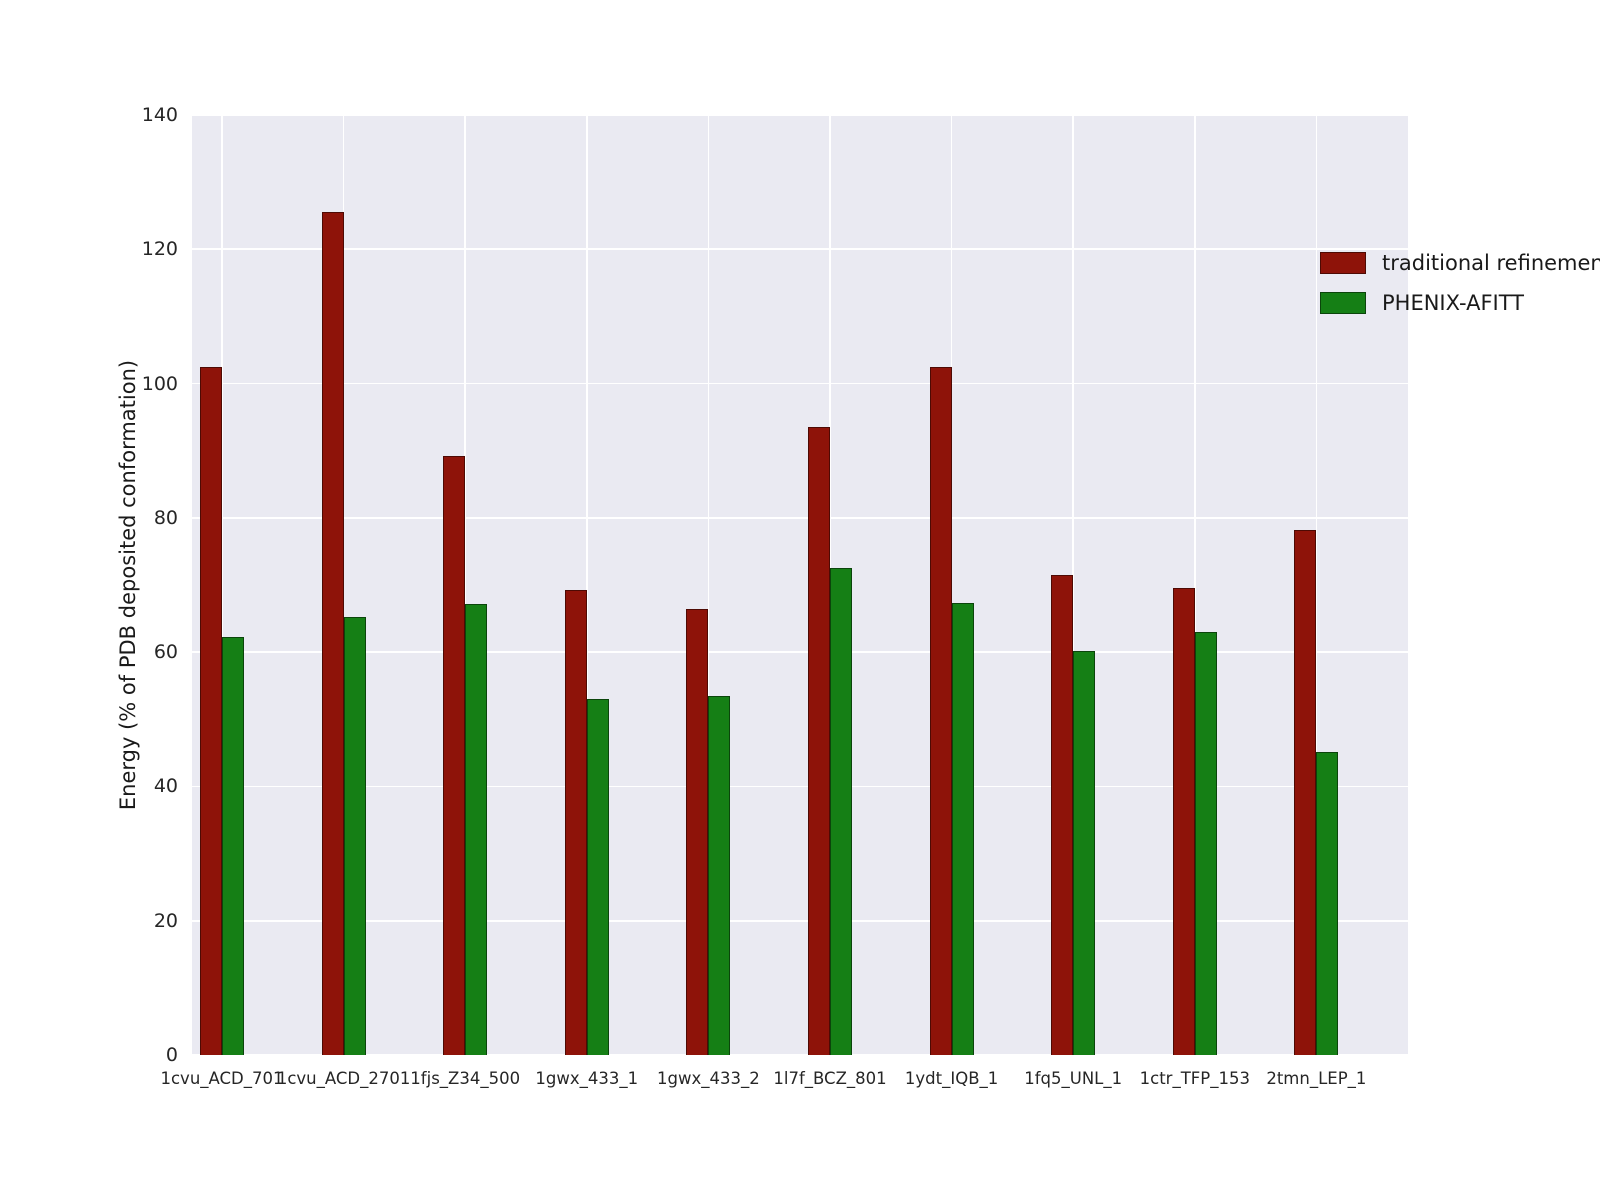 This screenshot has width=1600, height=1200. I want to click on y-tick-140: 140, so click(159, 115).